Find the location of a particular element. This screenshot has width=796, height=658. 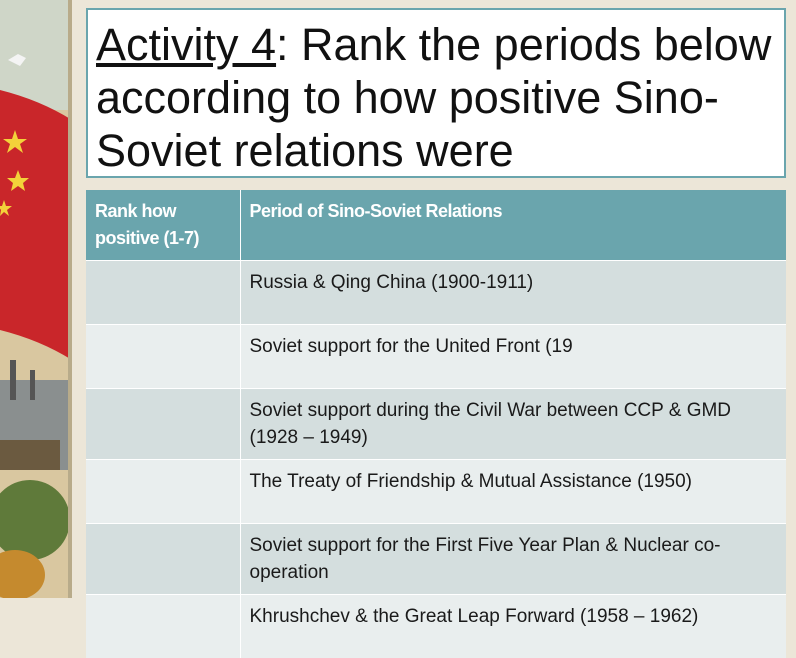

header-cell: Period of Sino-Soviet Relations is located at coordinates (513, 225).